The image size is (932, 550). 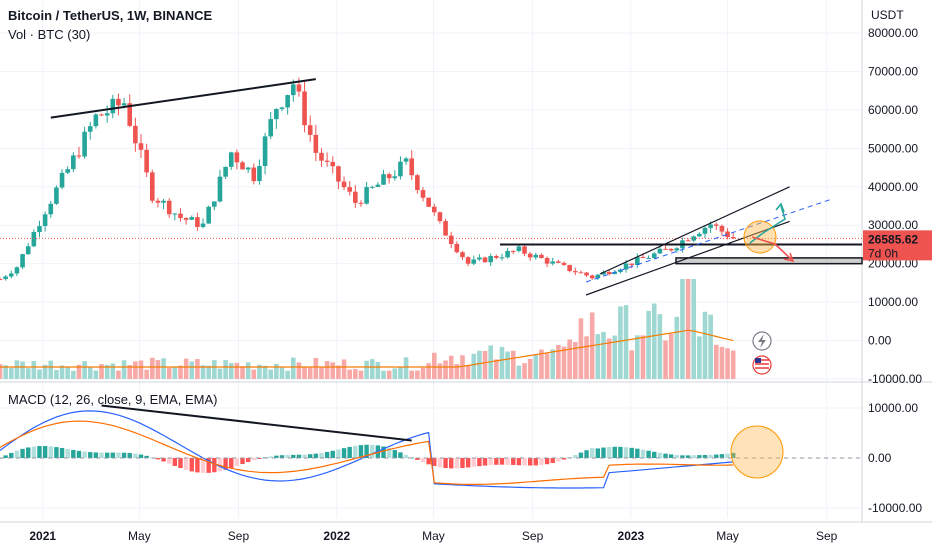 I want to click on volume-ma-line, so click(x=367, y=348).